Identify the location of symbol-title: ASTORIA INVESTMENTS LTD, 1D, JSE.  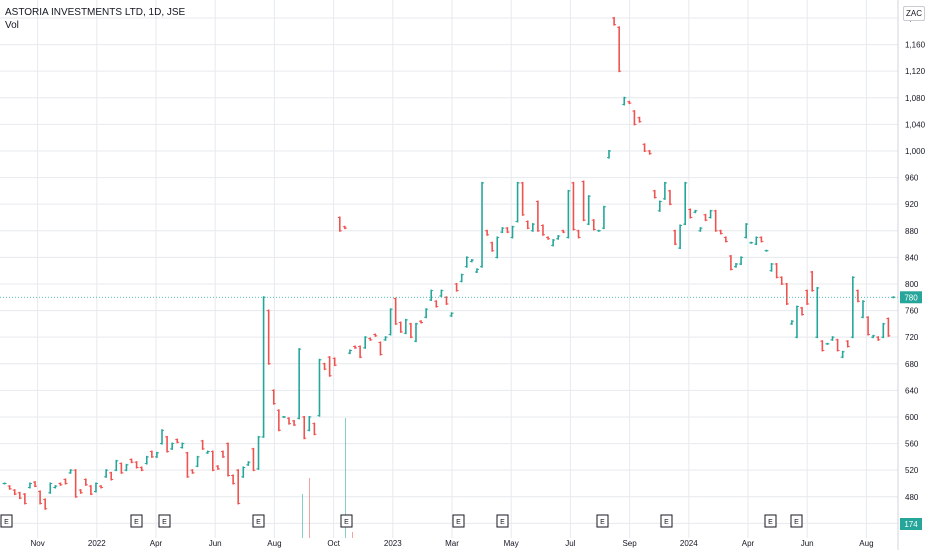
(95, 12).